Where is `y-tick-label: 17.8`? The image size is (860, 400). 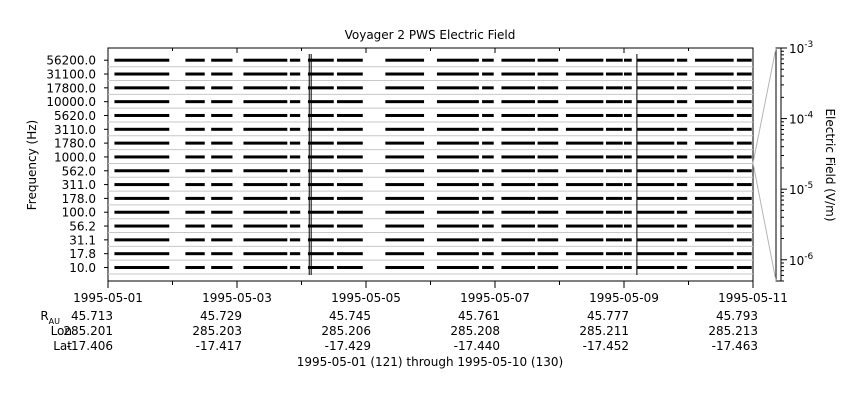
y-tick-label: 17.8 is located at coordinates (82, 254).